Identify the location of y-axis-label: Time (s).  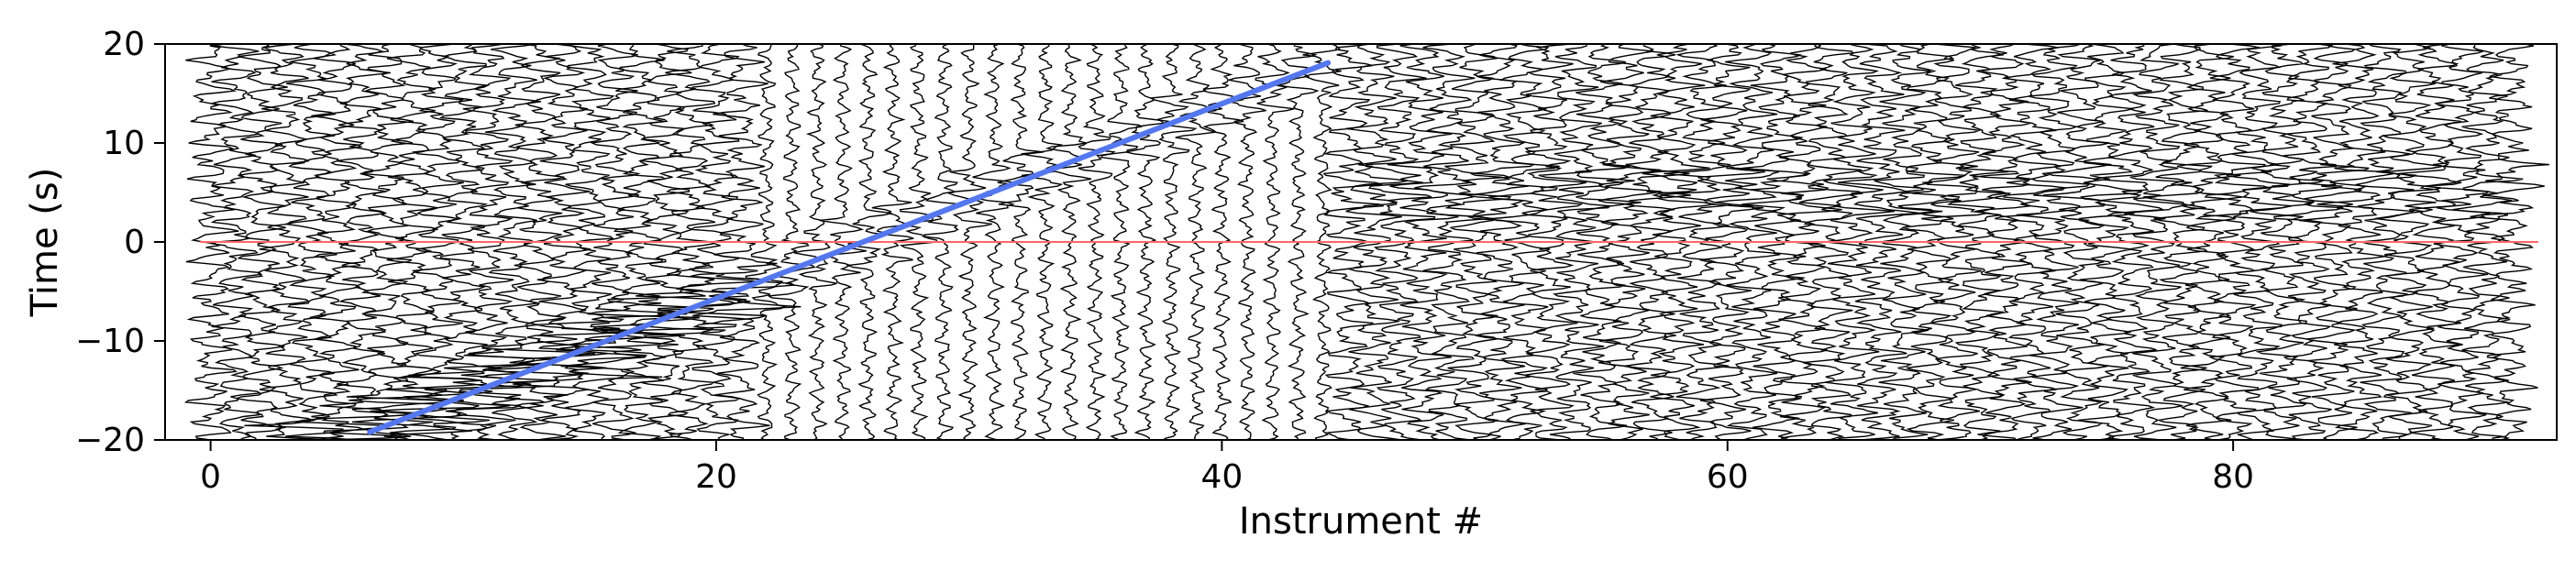
(45, 243).